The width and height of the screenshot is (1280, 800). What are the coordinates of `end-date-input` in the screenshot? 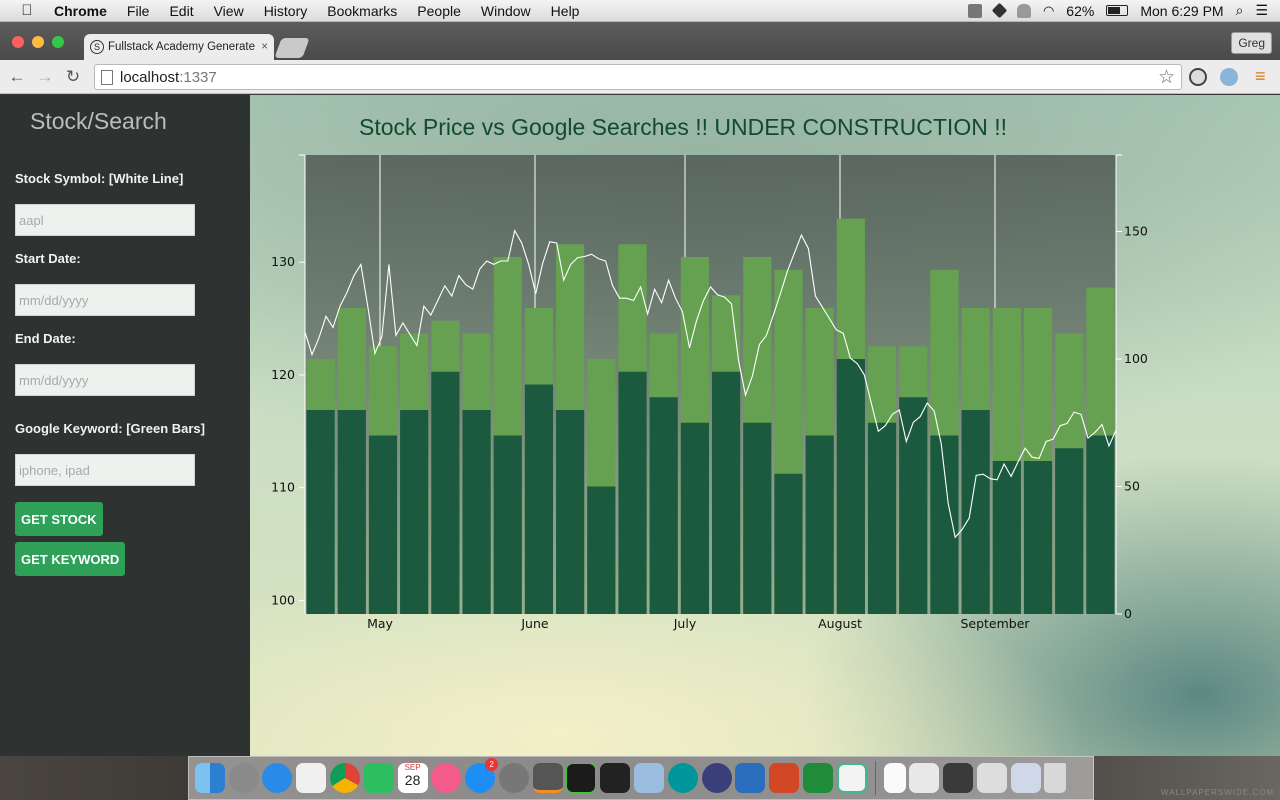 It's located at (105, 380).